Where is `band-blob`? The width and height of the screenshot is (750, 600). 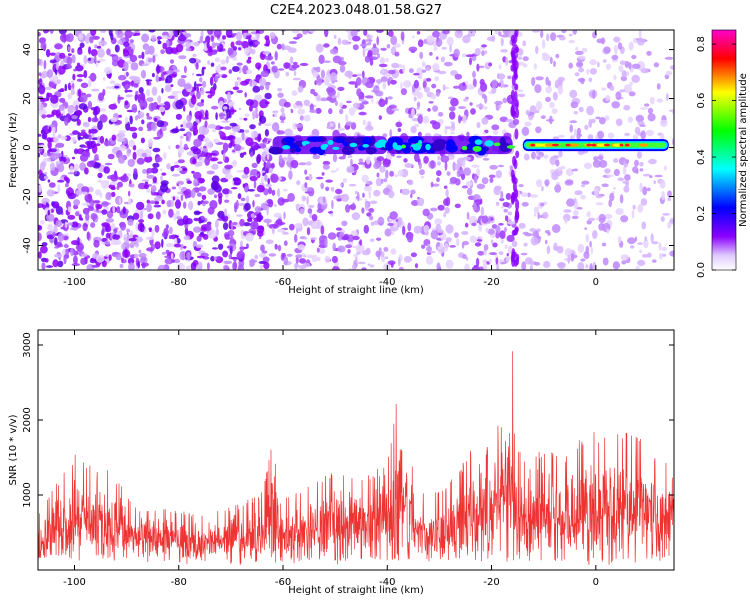 band-blob is located at coordinates (276, 150).